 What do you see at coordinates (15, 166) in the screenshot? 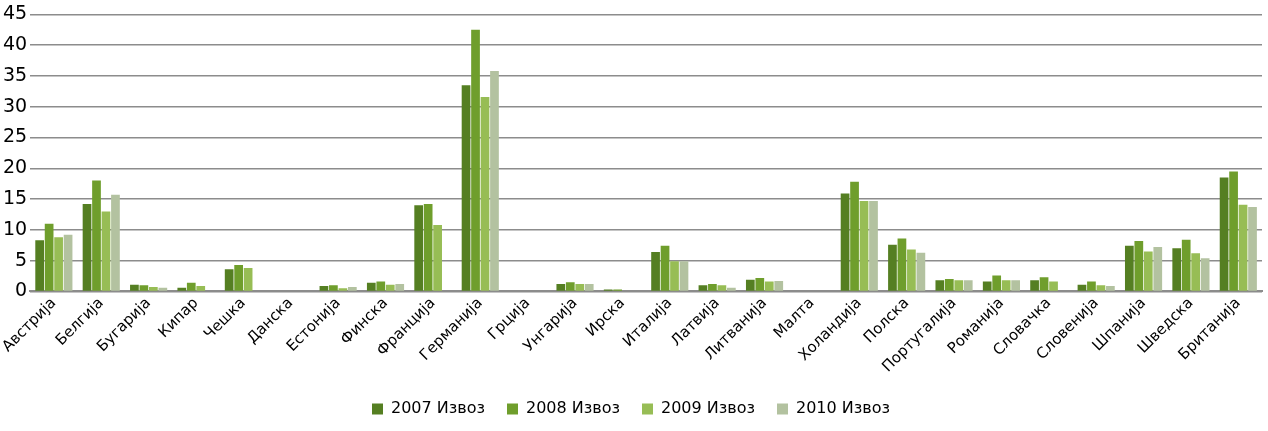
I see `y-tick-label: 20` at bounding box center [15, 166].